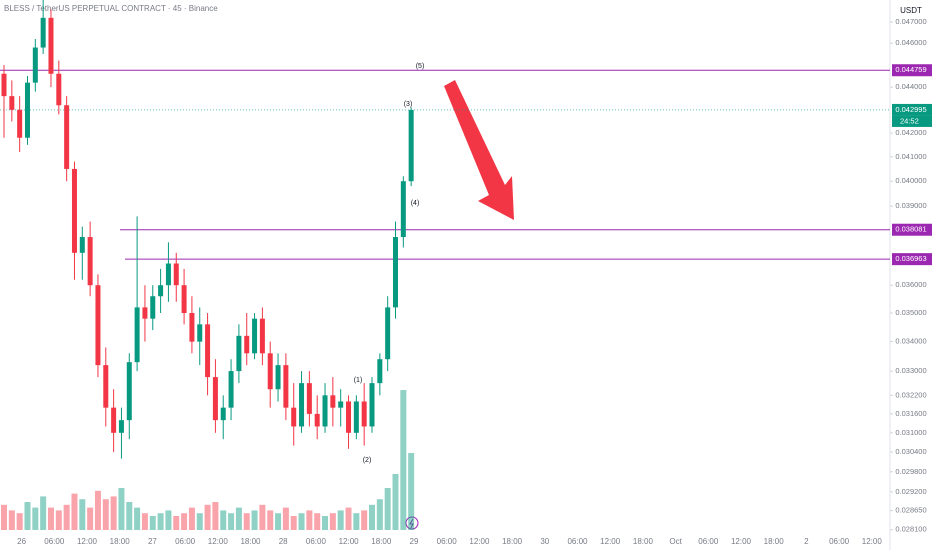 This screenshot has height=555, width=932. What do you see at coordinates (910, 341) in the screenshot?
I see `y-tick-label: 0.034000` at bounding box center [910, 341].